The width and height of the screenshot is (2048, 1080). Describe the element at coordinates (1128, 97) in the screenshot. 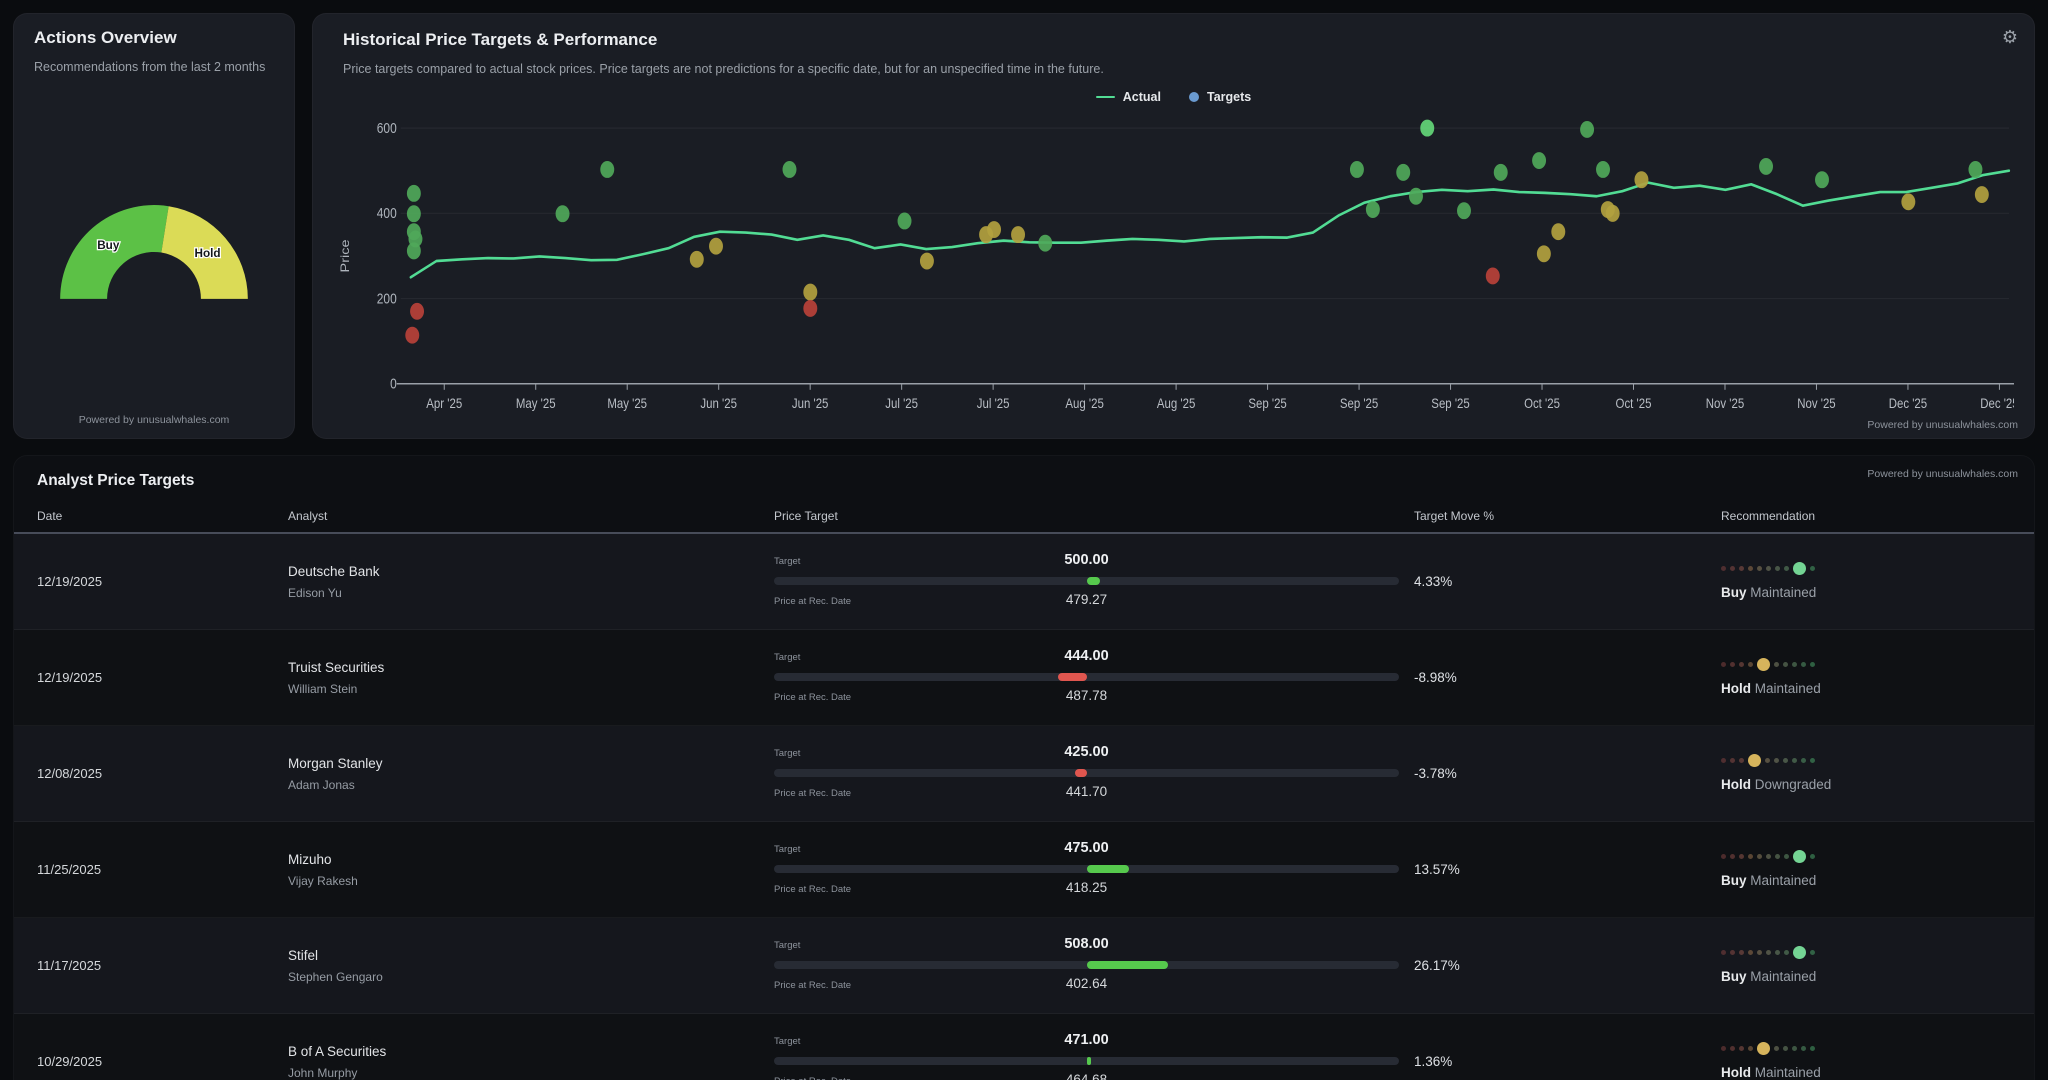

I see `legend-item-actual: Actual` at that location.